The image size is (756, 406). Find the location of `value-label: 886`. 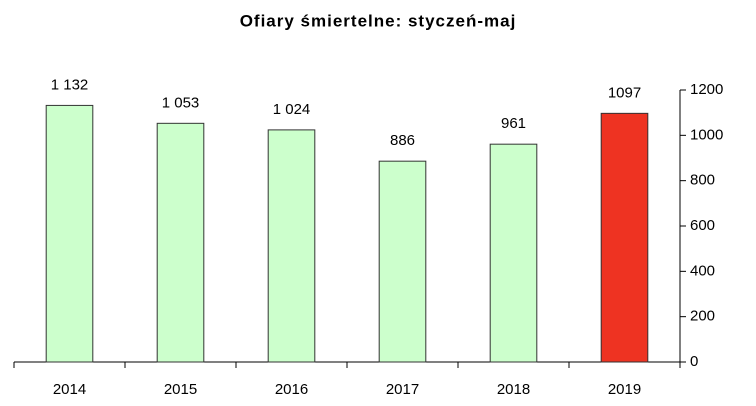

value-label: 886 is located at coordinates (402, 140).